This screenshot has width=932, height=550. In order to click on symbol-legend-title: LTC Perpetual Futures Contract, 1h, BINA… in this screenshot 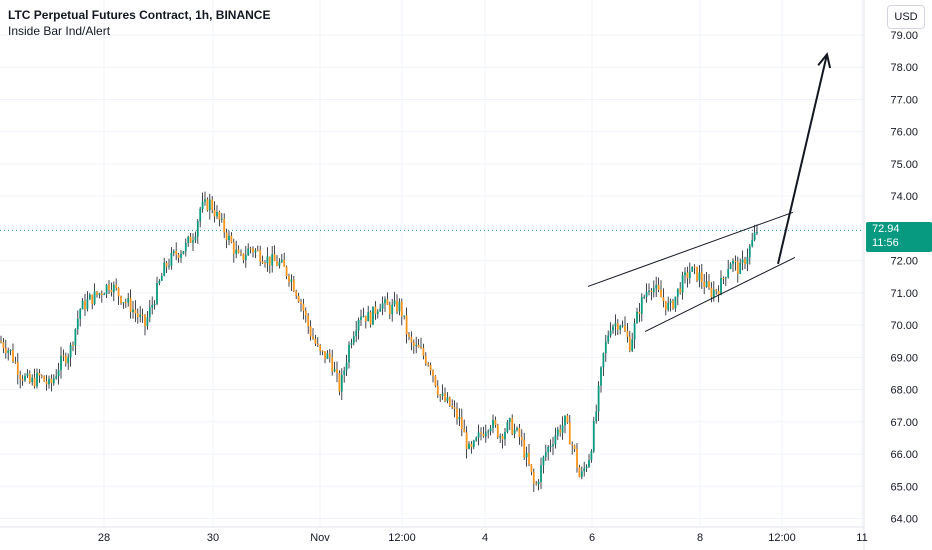, I will do `click(139, 15)`.